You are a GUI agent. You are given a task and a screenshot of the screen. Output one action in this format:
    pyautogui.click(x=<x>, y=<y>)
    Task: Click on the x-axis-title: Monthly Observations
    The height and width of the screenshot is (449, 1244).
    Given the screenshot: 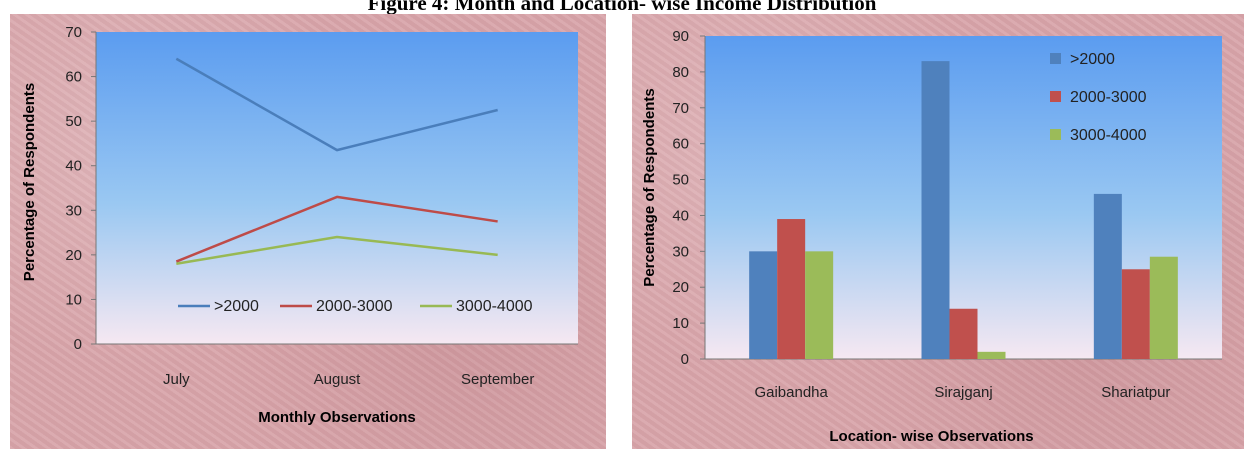 What is the action you would take?
    pyautogui.click(x=337, y=417)
    